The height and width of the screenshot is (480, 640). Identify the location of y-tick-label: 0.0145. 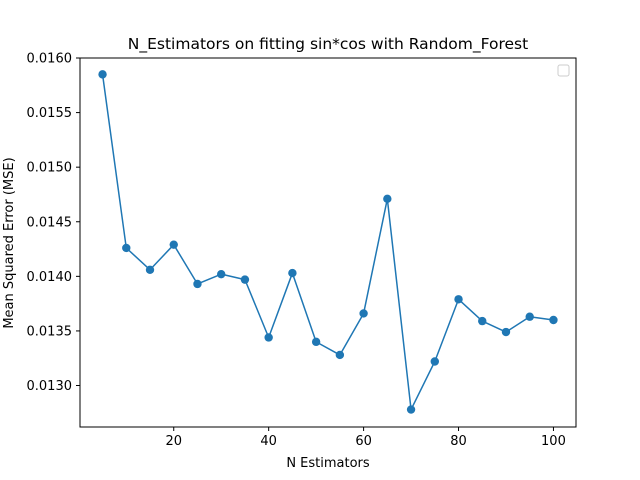
(50, 222).